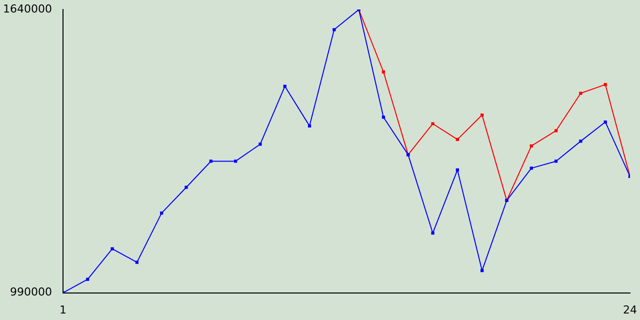  I want to click on y-tick-label: 1640000, so click(27, 9).